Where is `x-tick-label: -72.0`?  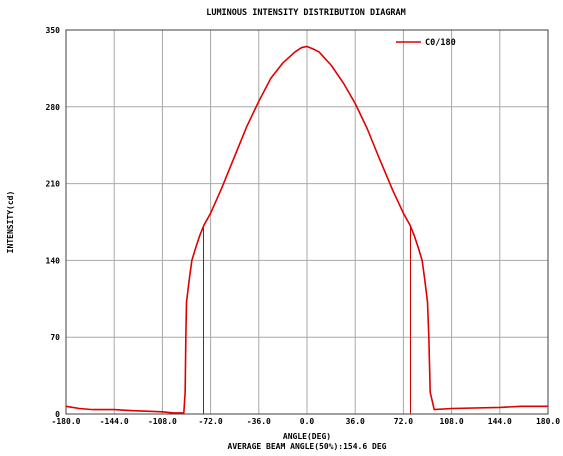 x-tick-label: -72.0 is located at coordinates (211, 421).